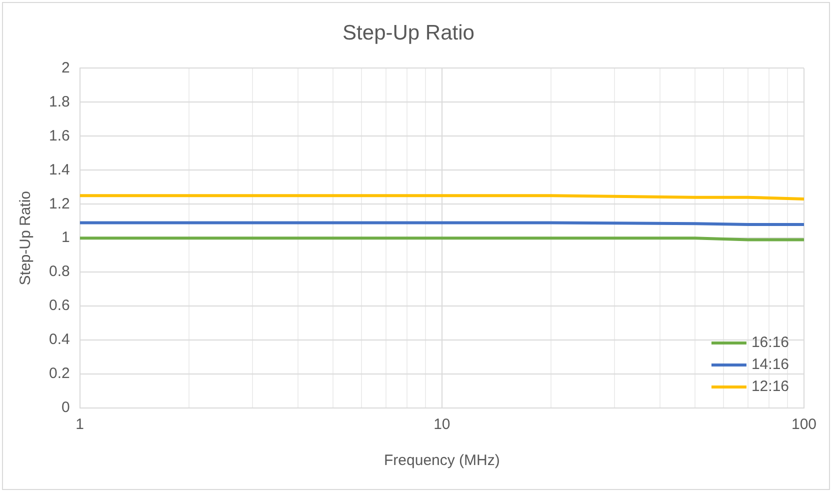 This screenshot has width=833, height=492. Describe the element at coordinates (770, 343) in the screenshot. I see `legend-label: 16:16` at that location.